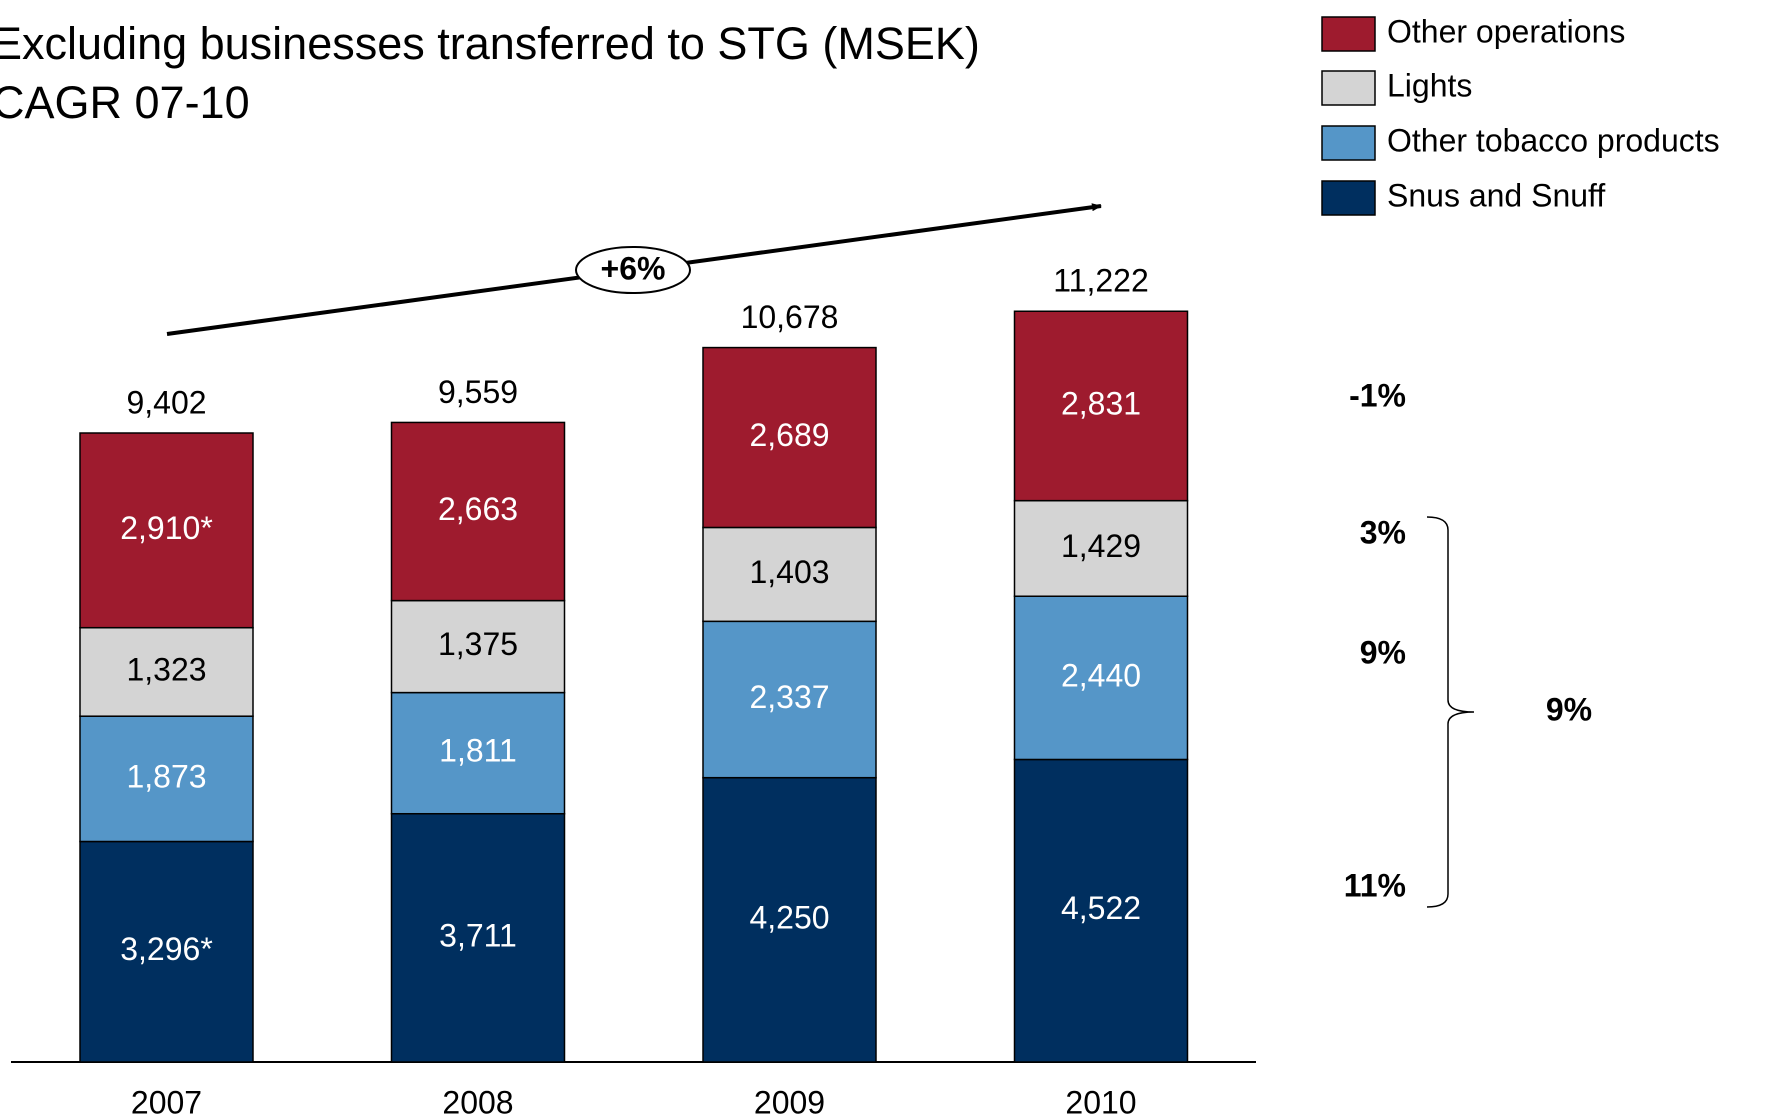 This screenshot has height=1117, width=1774. Describe the element at coordinates (789, 917) in the screenshot. I see `segment-label: 4,250` at that location.